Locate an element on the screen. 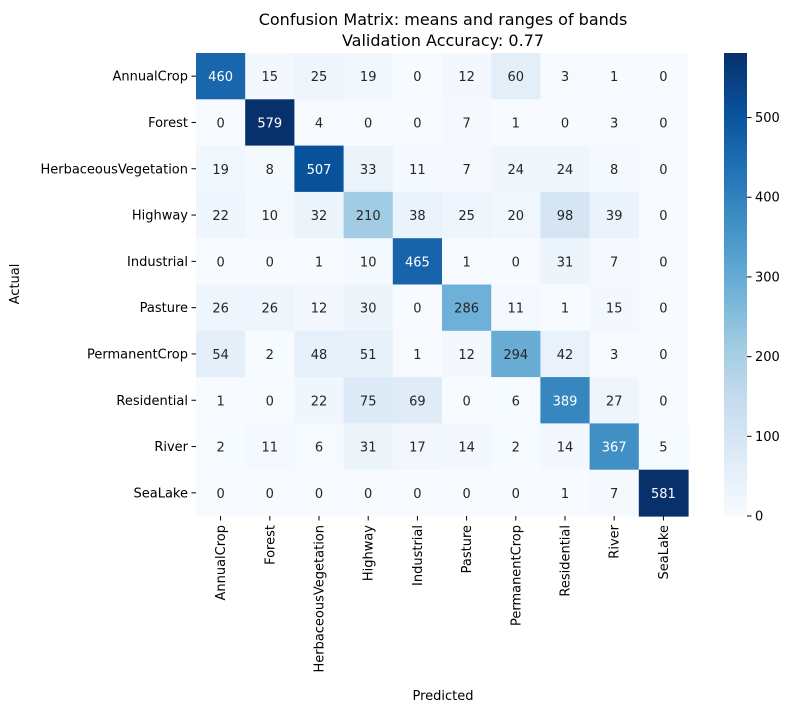 The image size is (801, 713). x-tick-label: SeaLake is located at coordinates (664, 552).